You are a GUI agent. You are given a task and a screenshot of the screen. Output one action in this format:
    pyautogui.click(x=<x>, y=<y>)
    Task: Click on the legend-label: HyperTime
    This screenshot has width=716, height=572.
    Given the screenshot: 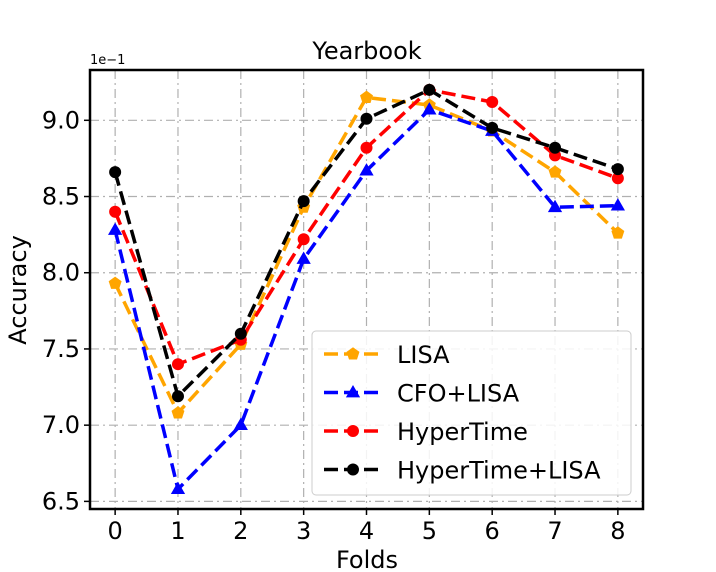 What is the action you would take?
    pyautogui.click(x=462, y=432)
    